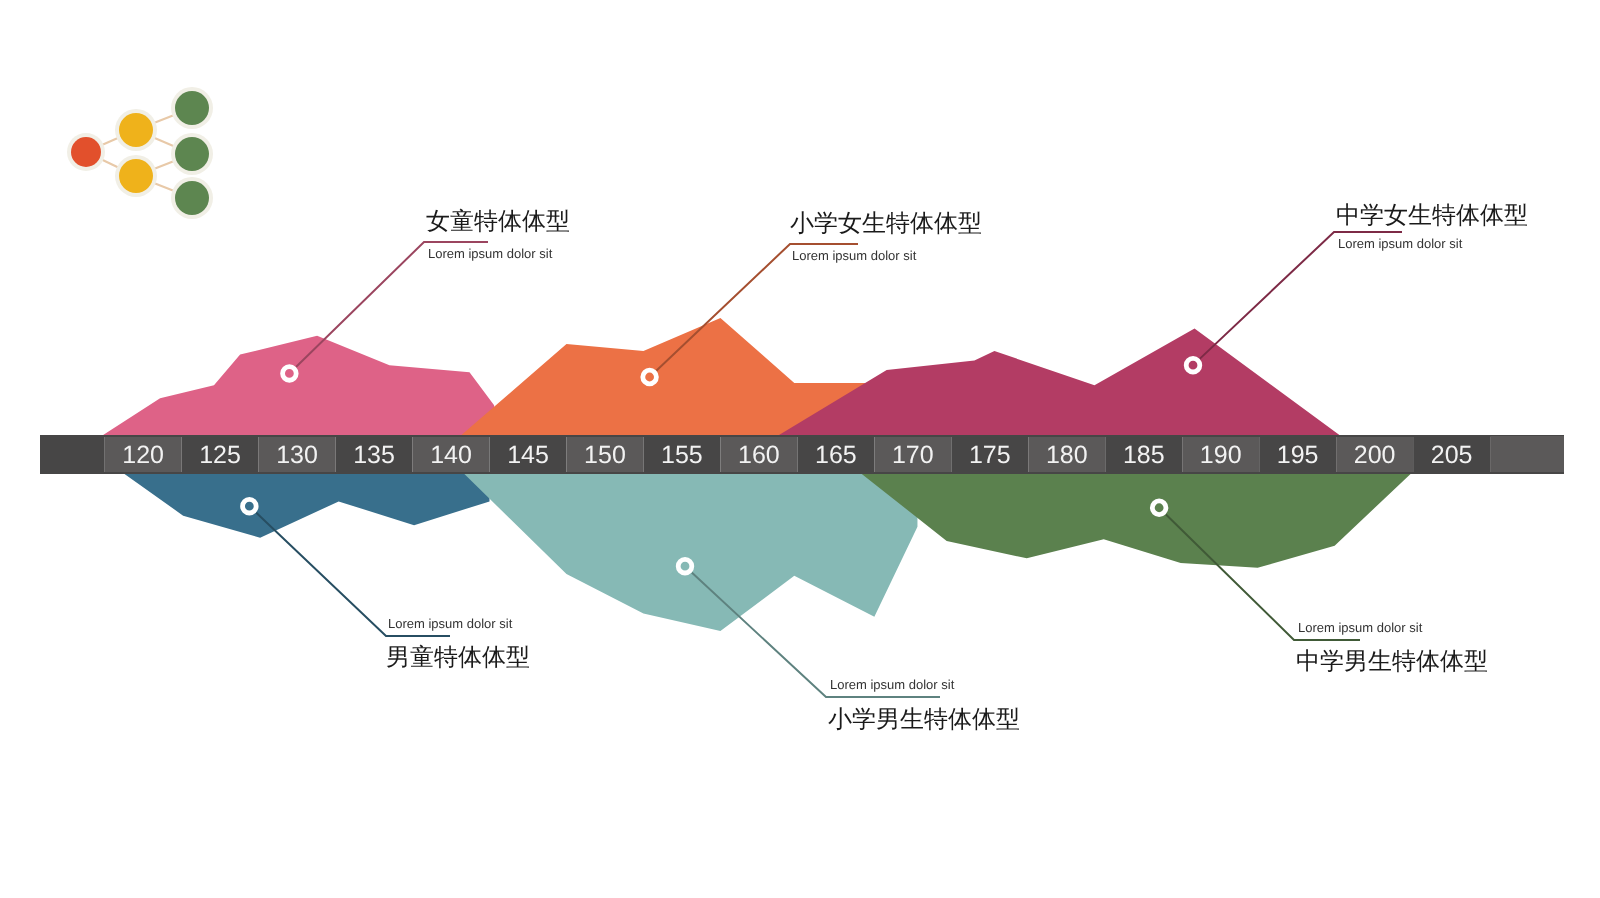 The height and width of the screenshot is (898, 1600). Describe the element at coordinates (912, 455) in the screenshot. I see `x-tick-label: 170` at that location.